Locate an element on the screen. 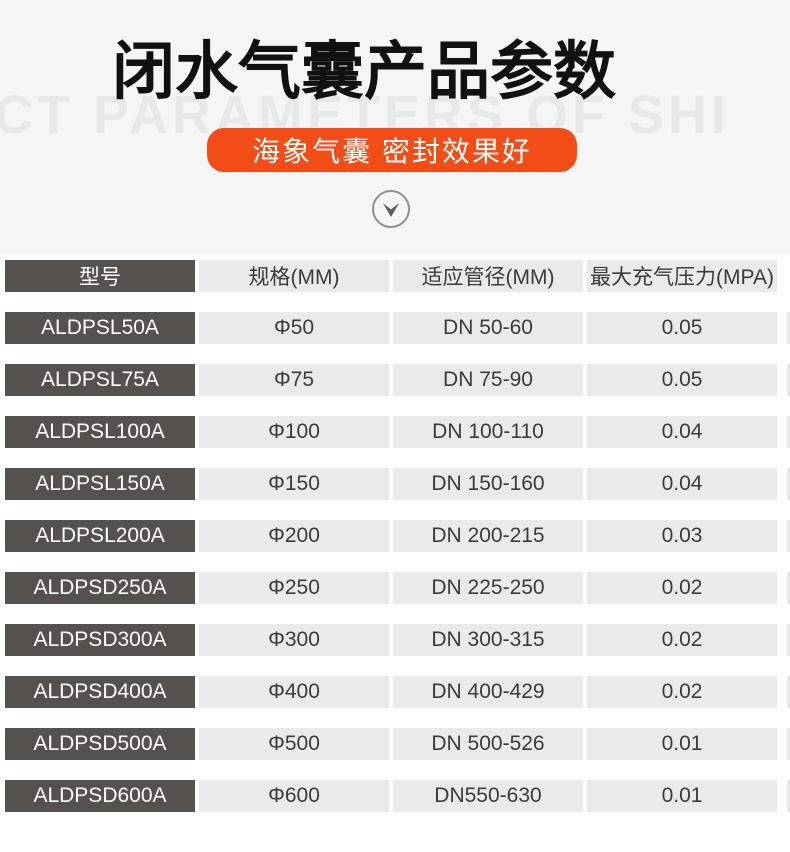 The image size is (790, 852). pipe-diameter-cell: DN 100-110 is located at coordinates (488, 432).